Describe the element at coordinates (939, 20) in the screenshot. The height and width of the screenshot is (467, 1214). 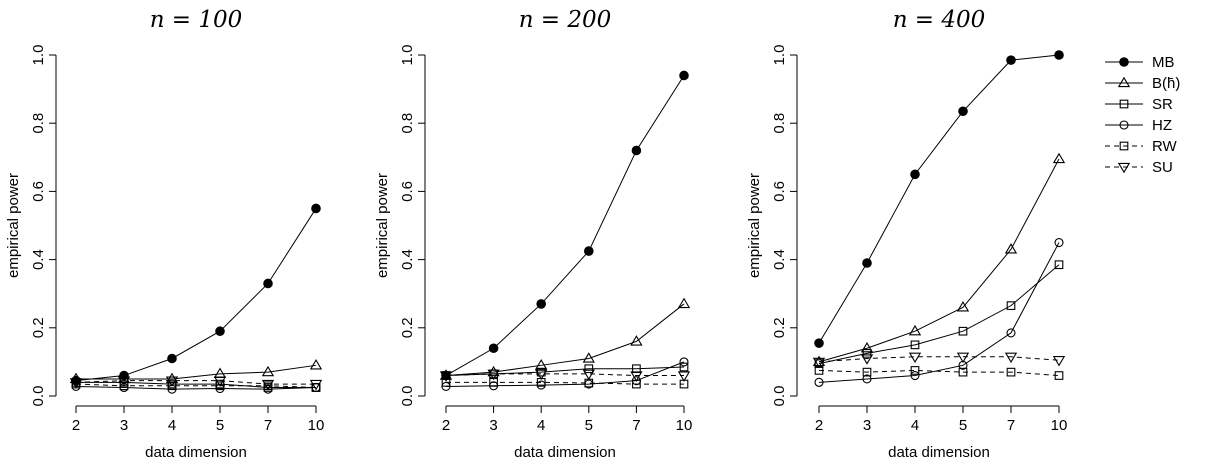
I see `chart-title: n = 400` at that location.